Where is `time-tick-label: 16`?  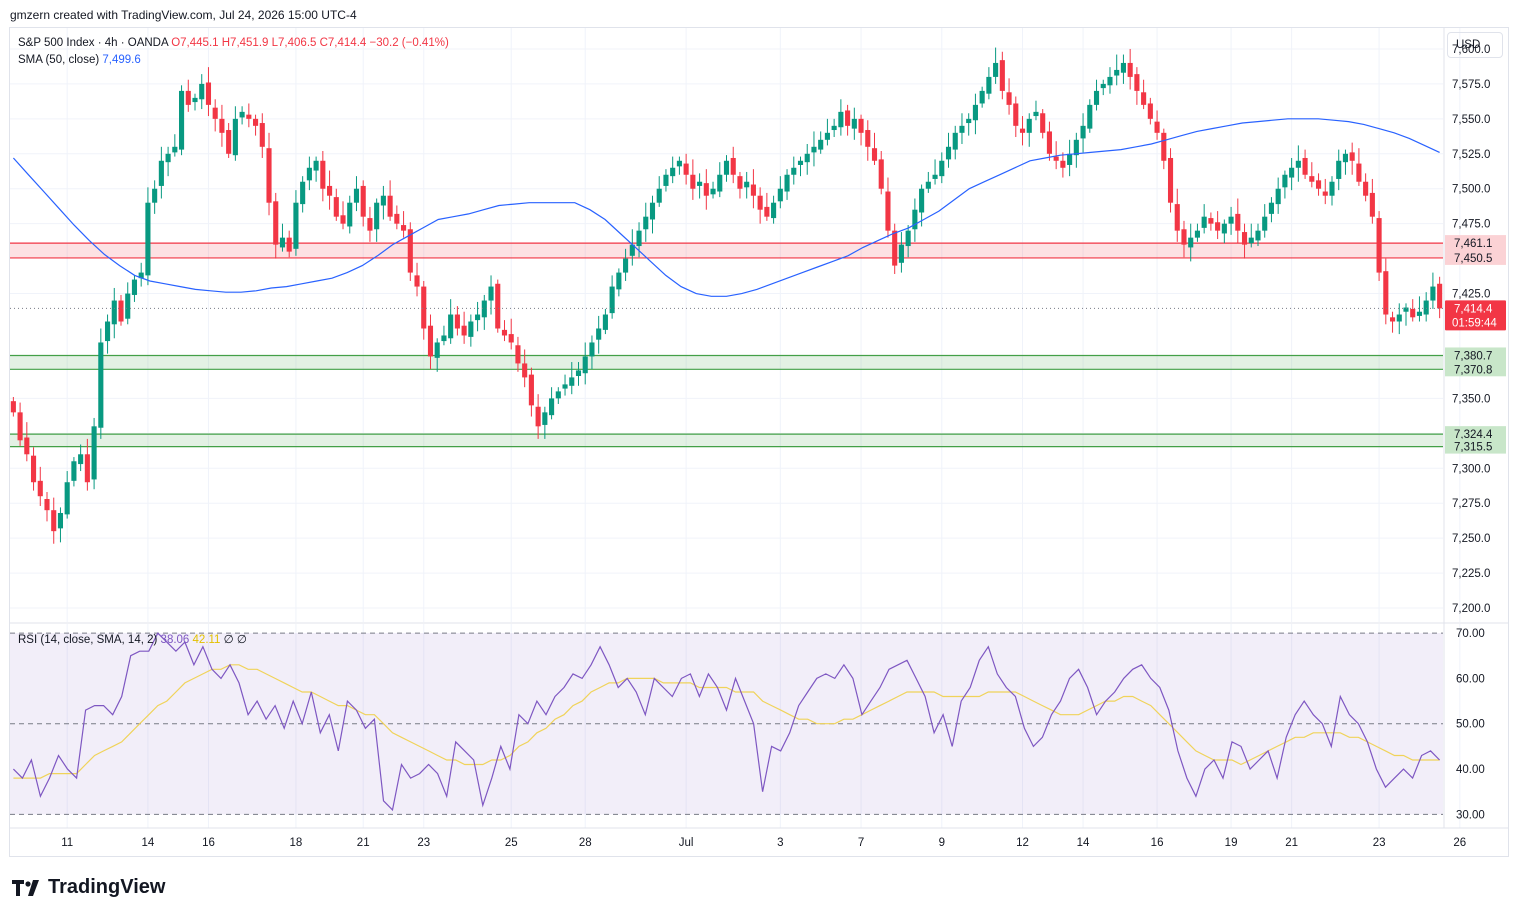
time-tick-label: 16 is located at coordinates (1157, 843).